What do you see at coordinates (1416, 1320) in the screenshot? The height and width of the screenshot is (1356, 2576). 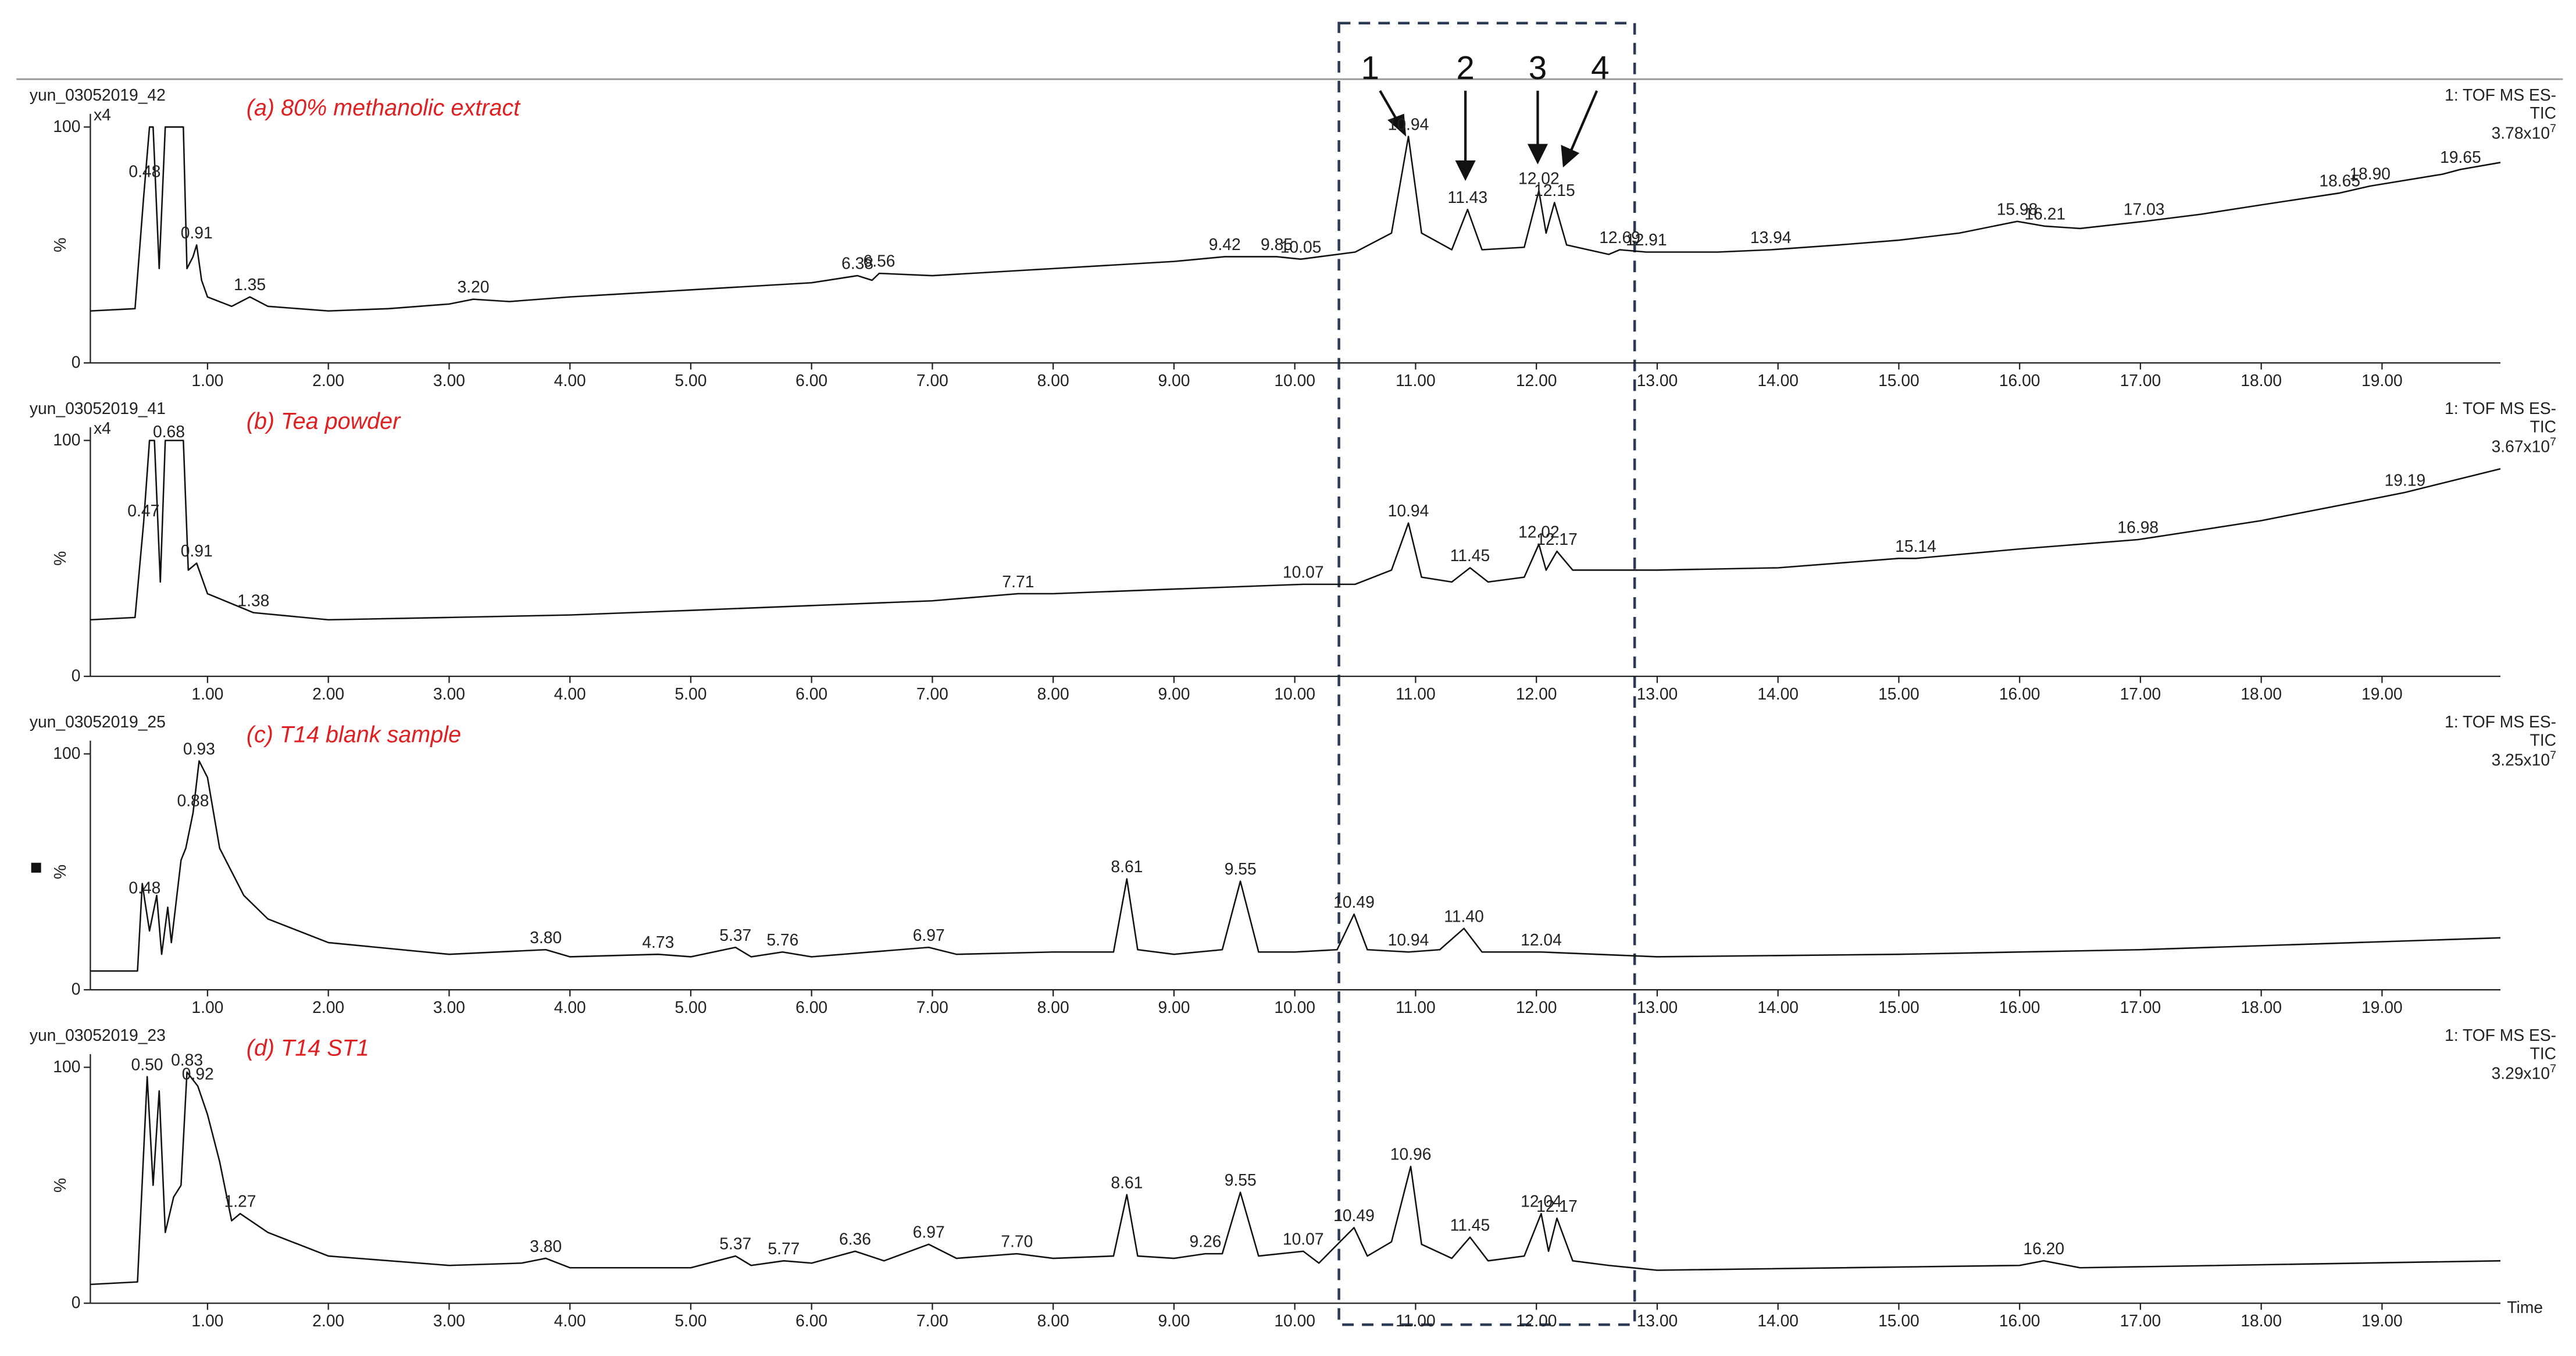 I see `x-tick-label: 11.00` at bounding box center [1416, 1320].